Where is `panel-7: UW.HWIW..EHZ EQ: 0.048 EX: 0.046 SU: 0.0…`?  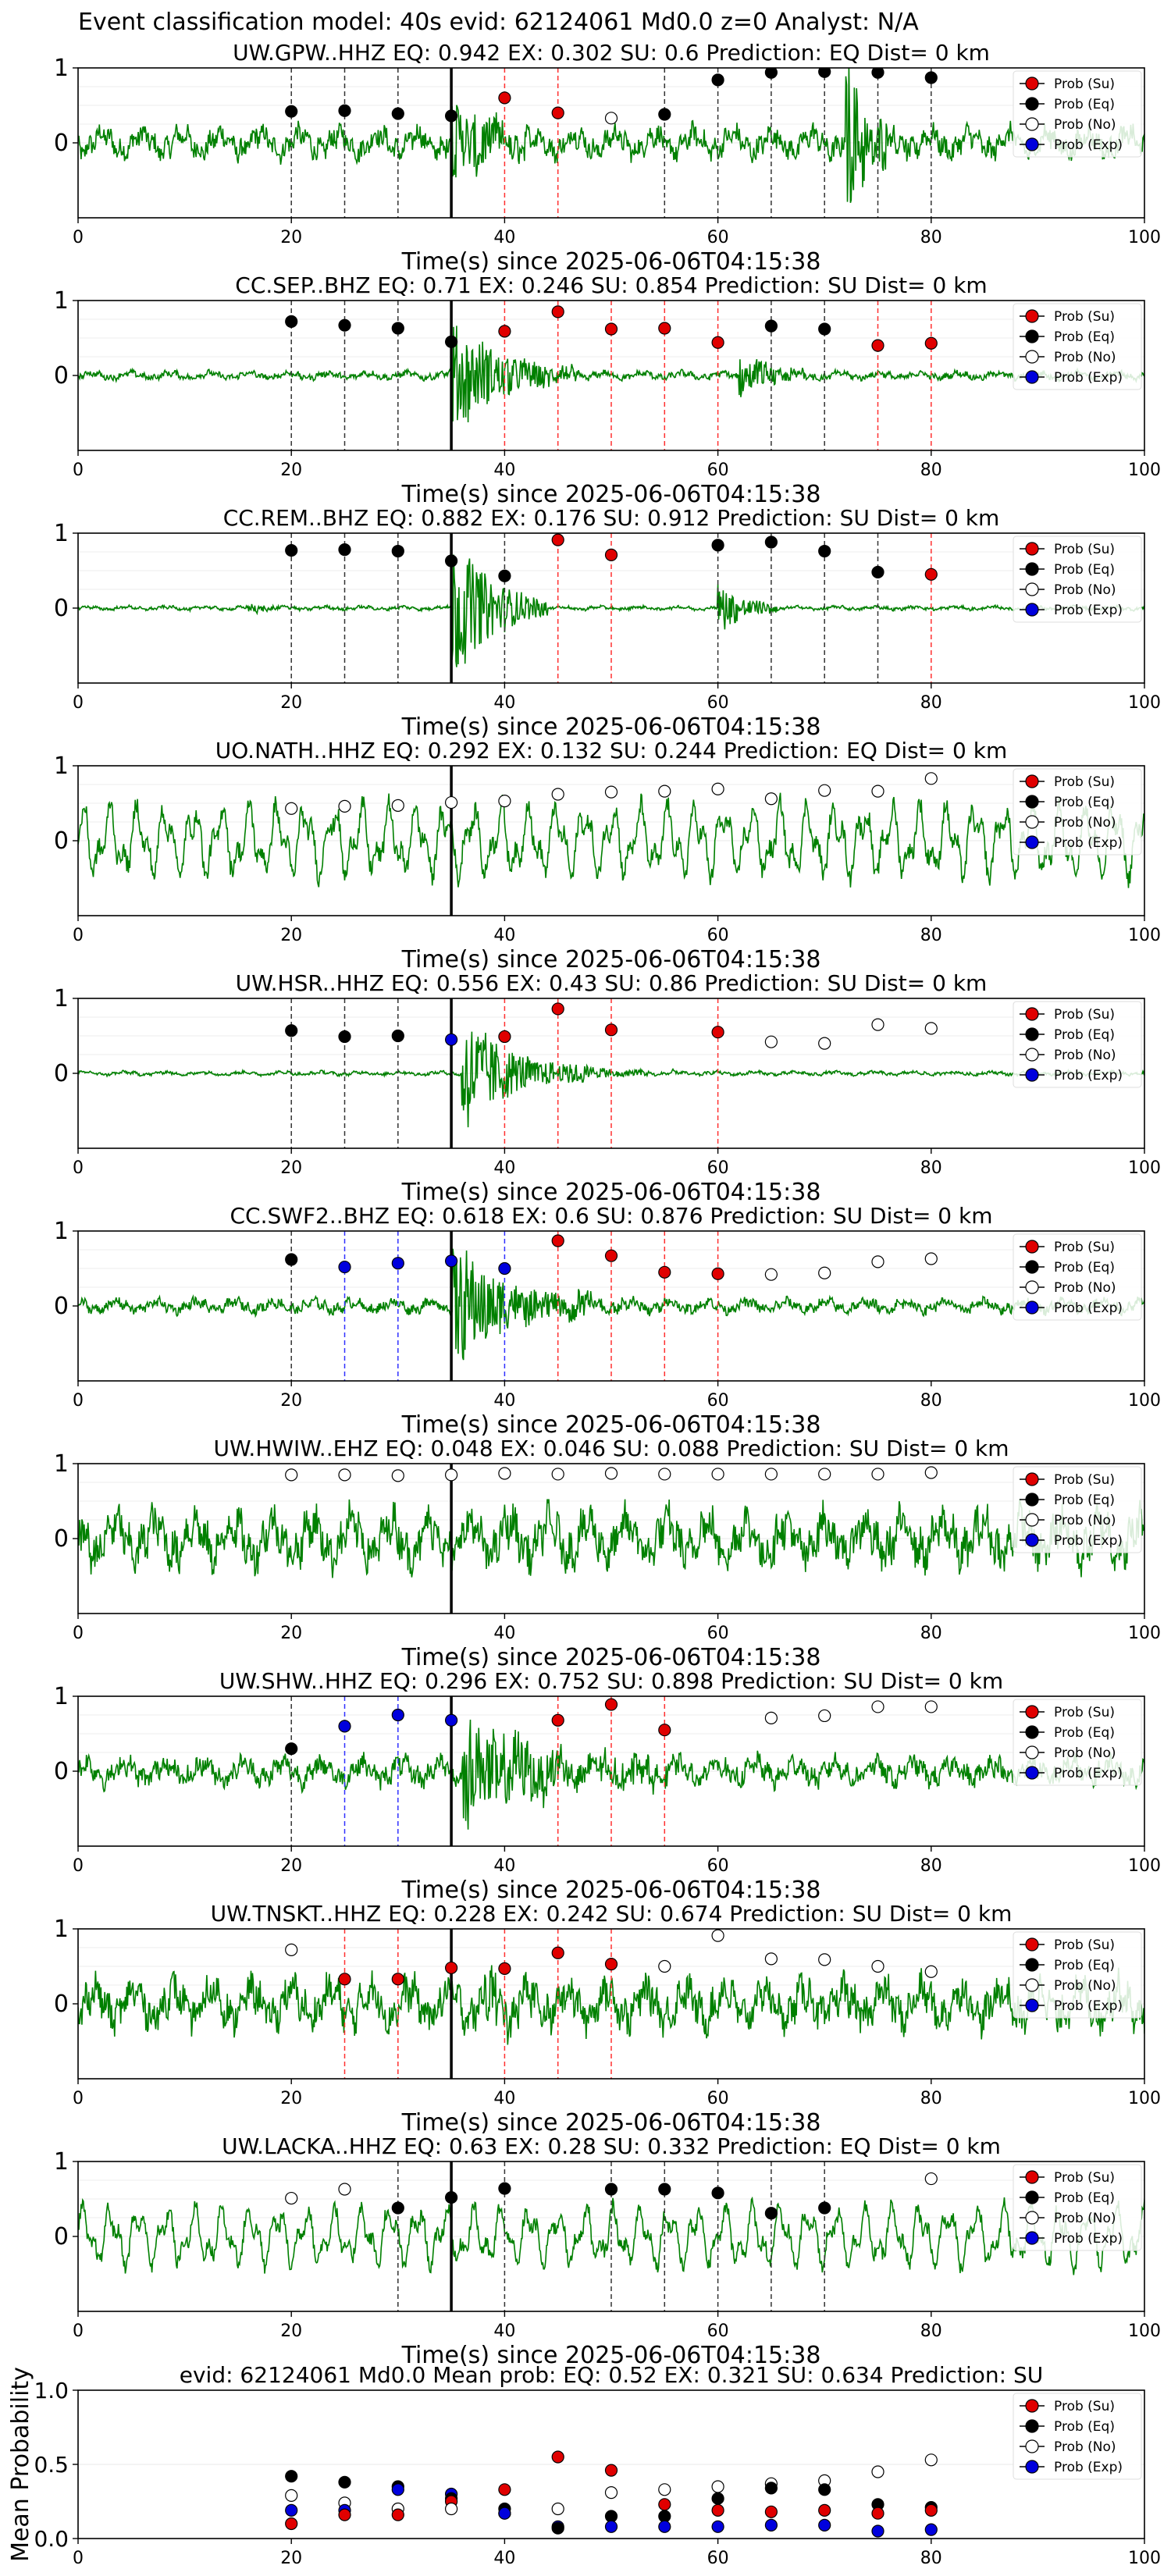 panel-7: UW.HWIW..EHZ EQ: 0.048 EX: 0.046 SU: 0.0… is located at coordinates (607, 1553).